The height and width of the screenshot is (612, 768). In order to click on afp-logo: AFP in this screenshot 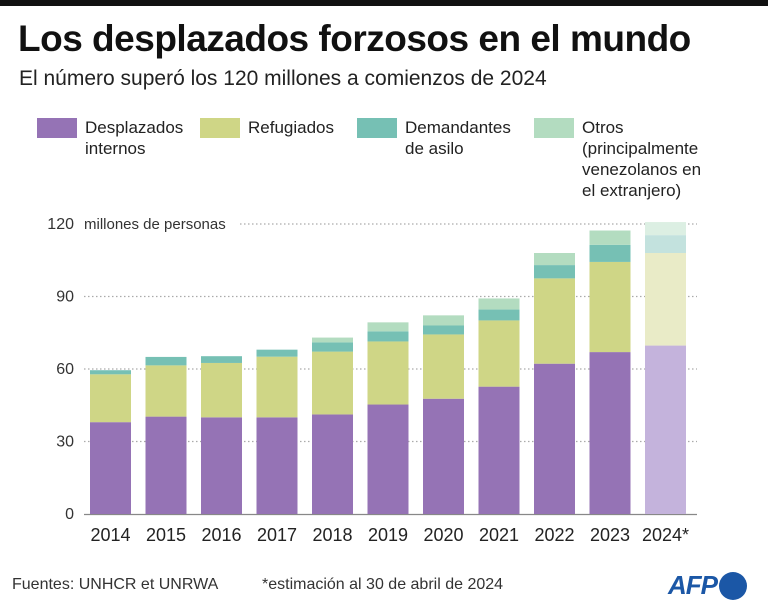, I will do `click(707, 585)`.